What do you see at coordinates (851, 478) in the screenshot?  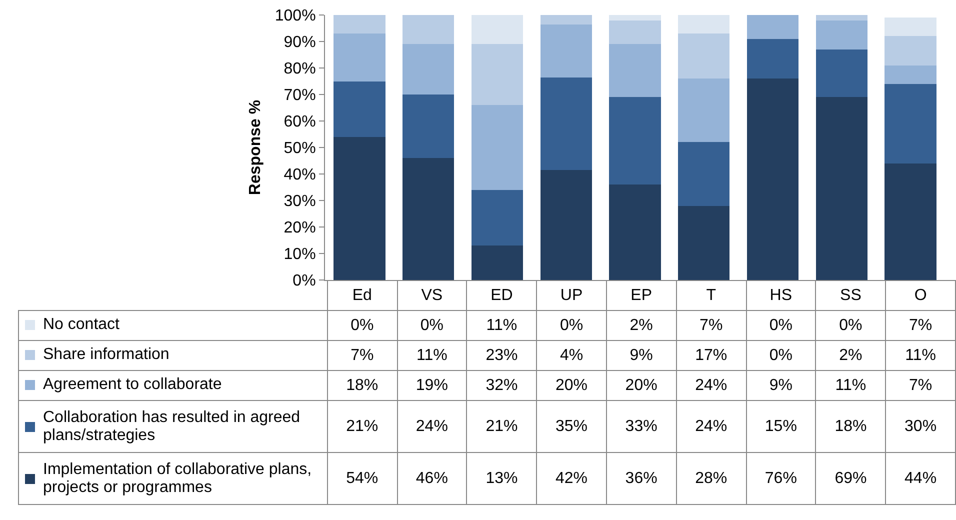 I see `data-label: 69%` at bounding box center [851, 478].